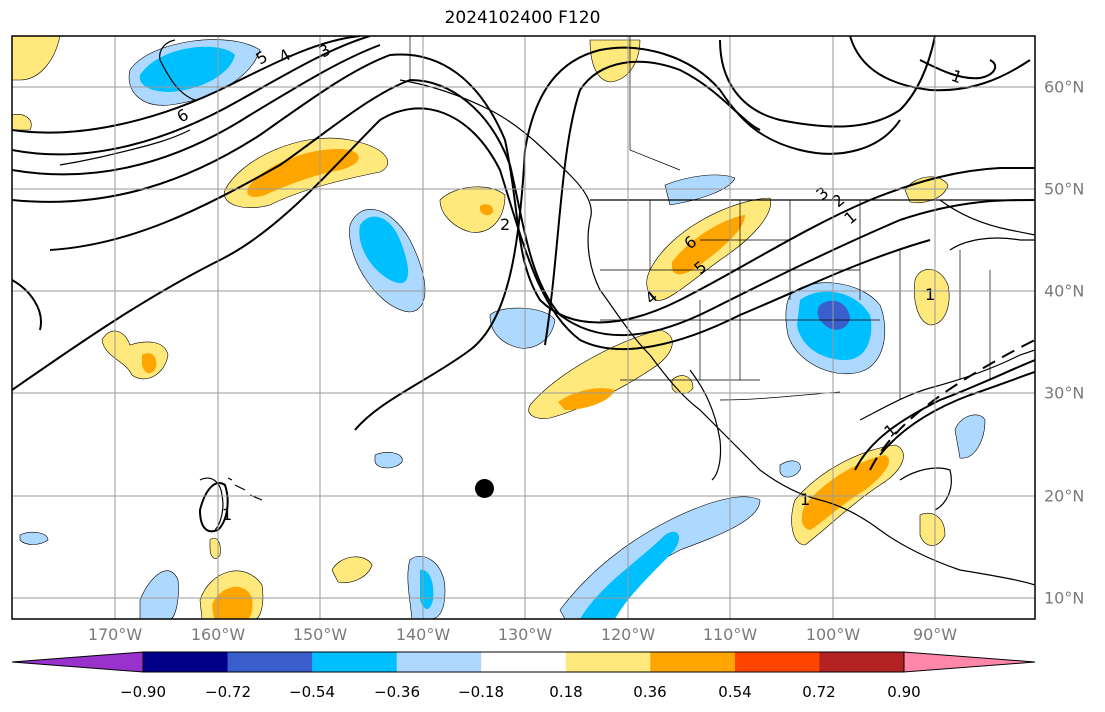 The width and height of the screenshot is (1105, 712). I want to click on colorbar-tick-label: 0.72, so click(819, 692).